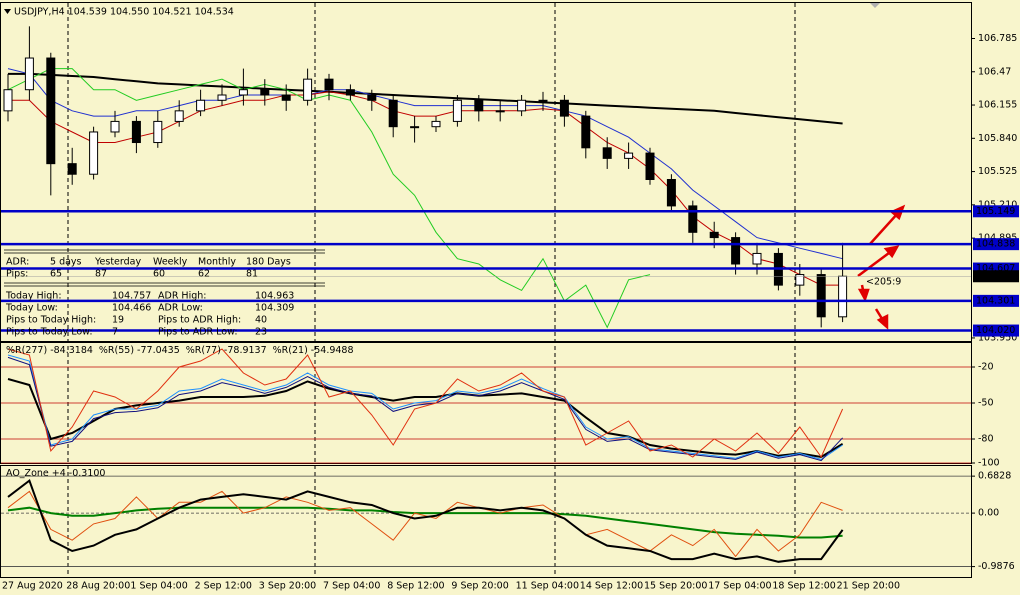  Describe the element at coordinates (268, 262) in the screenshot. I see `adr-header: 180 Days` at that location.